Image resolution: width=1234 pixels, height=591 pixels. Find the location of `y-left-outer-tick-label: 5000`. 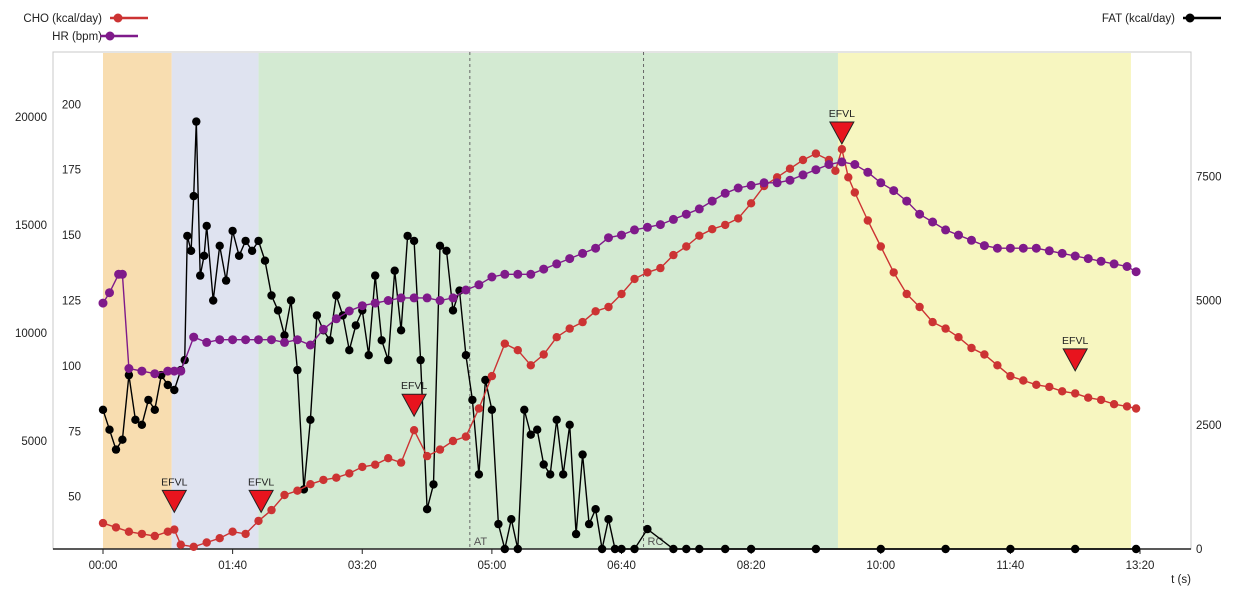

y-left-outer-tick-label: 5000 is located at coordinates (34, 442).